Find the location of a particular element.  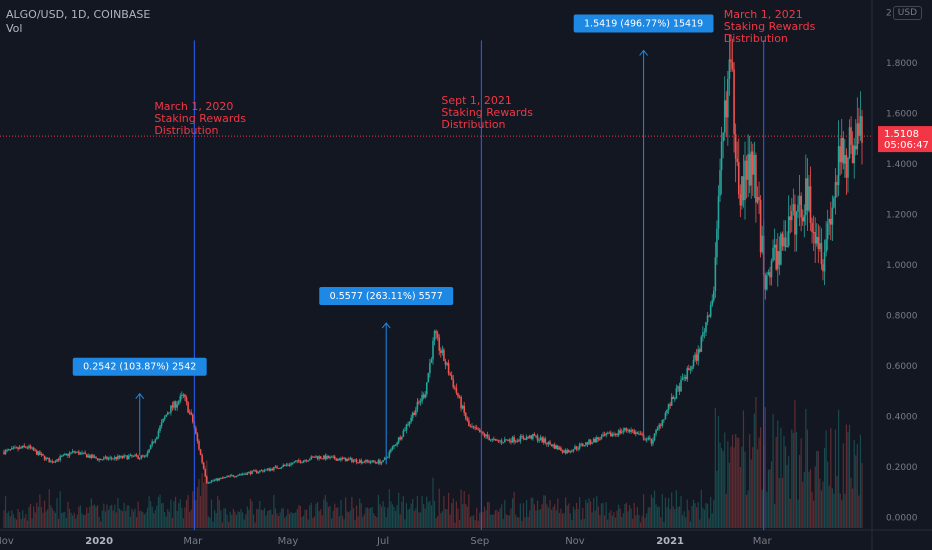

currency-label: USD is located at coordinates (907, 13).